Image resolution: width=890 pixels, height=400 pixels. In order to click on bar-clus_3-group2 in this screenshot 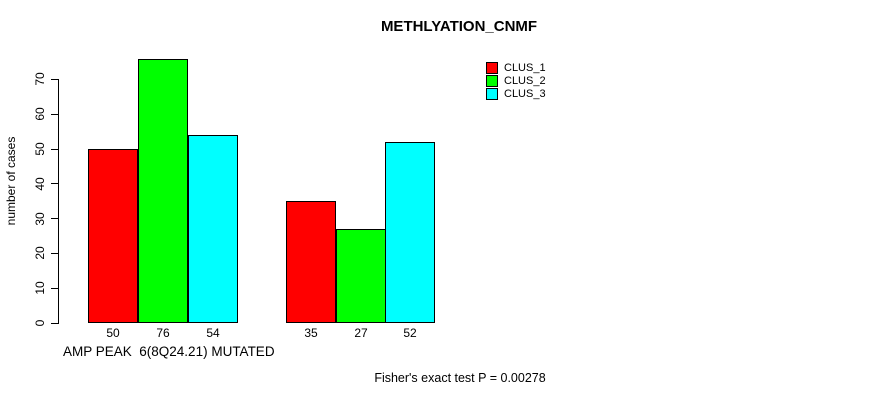, I will do `click(410, 232)`.